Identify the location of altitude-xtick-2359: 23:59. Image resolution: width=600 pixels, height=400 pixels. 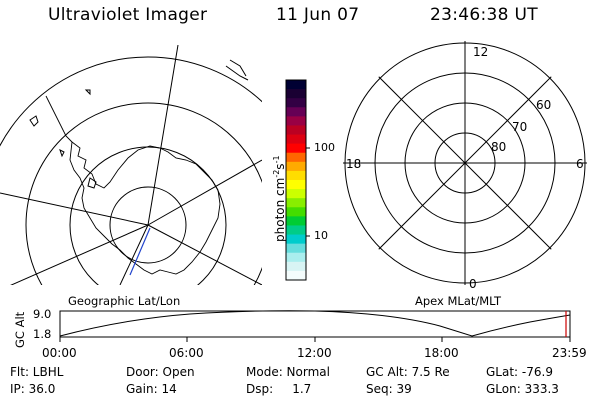
(569, 353).